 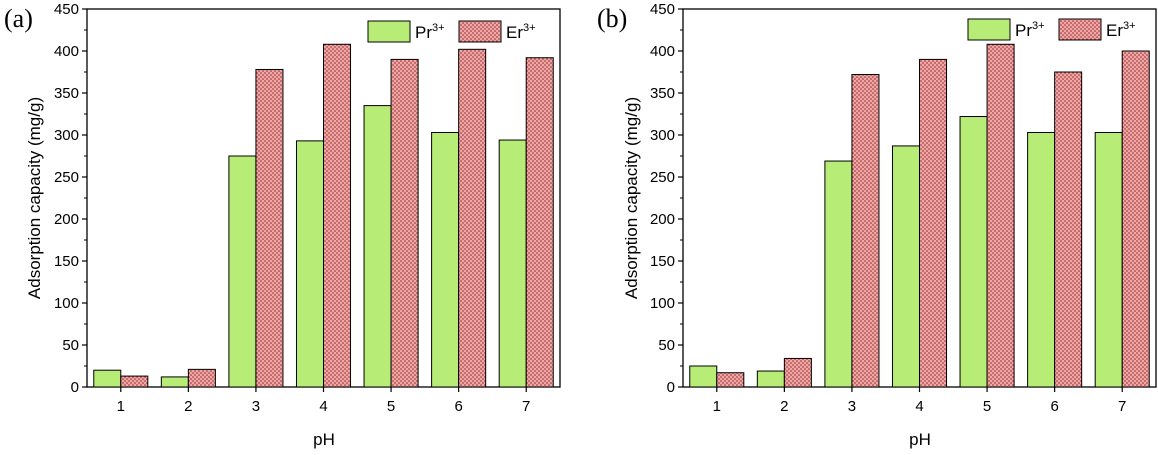 What do you see at coordinates (18, 18) in the screenshot?
I see `panel-label-a: (a)` at bounding box center [18, 18].